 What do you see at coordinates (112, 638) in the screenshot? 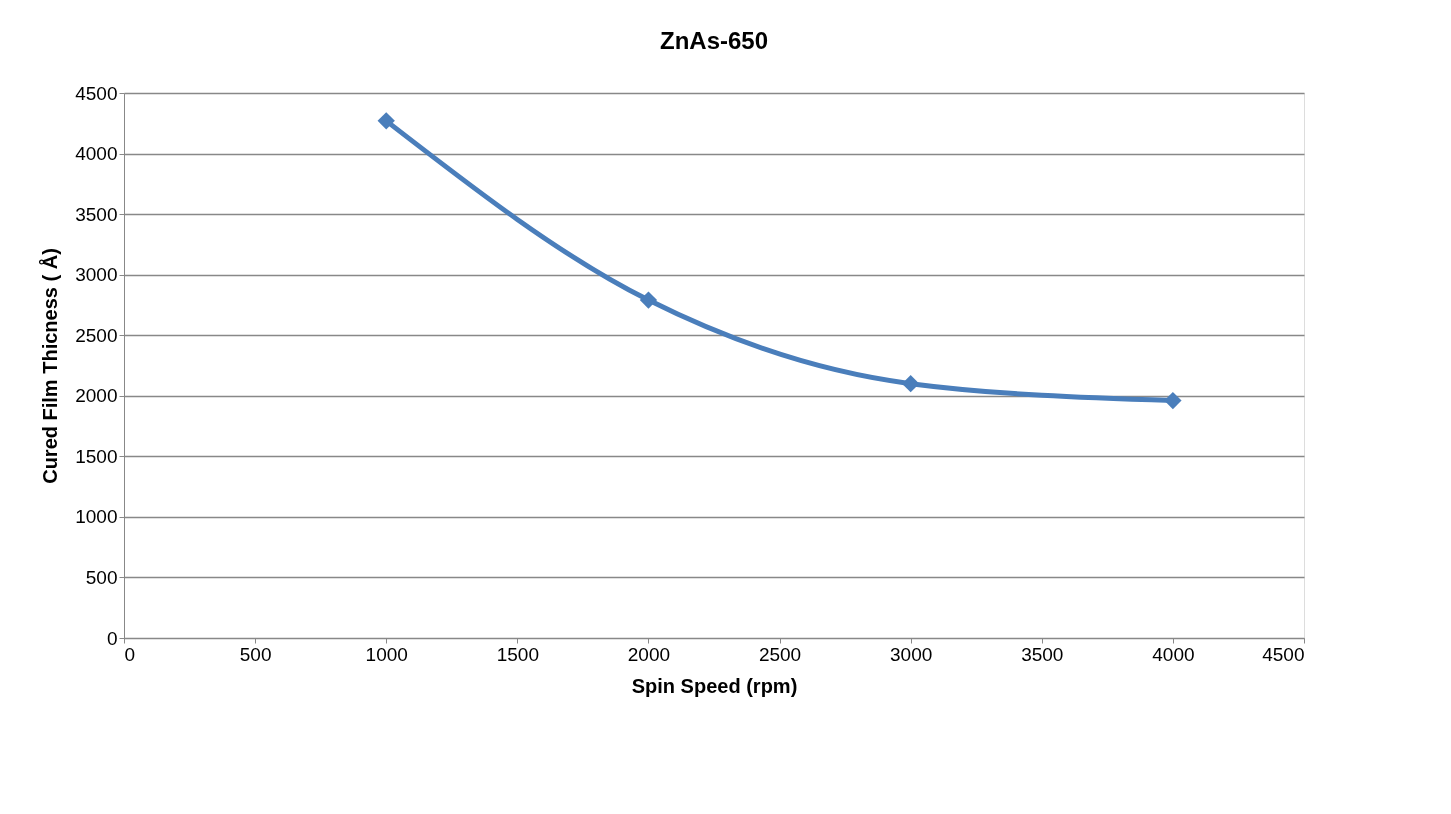
I see `y-tick-label: 0` at bounding box center [112, 638].